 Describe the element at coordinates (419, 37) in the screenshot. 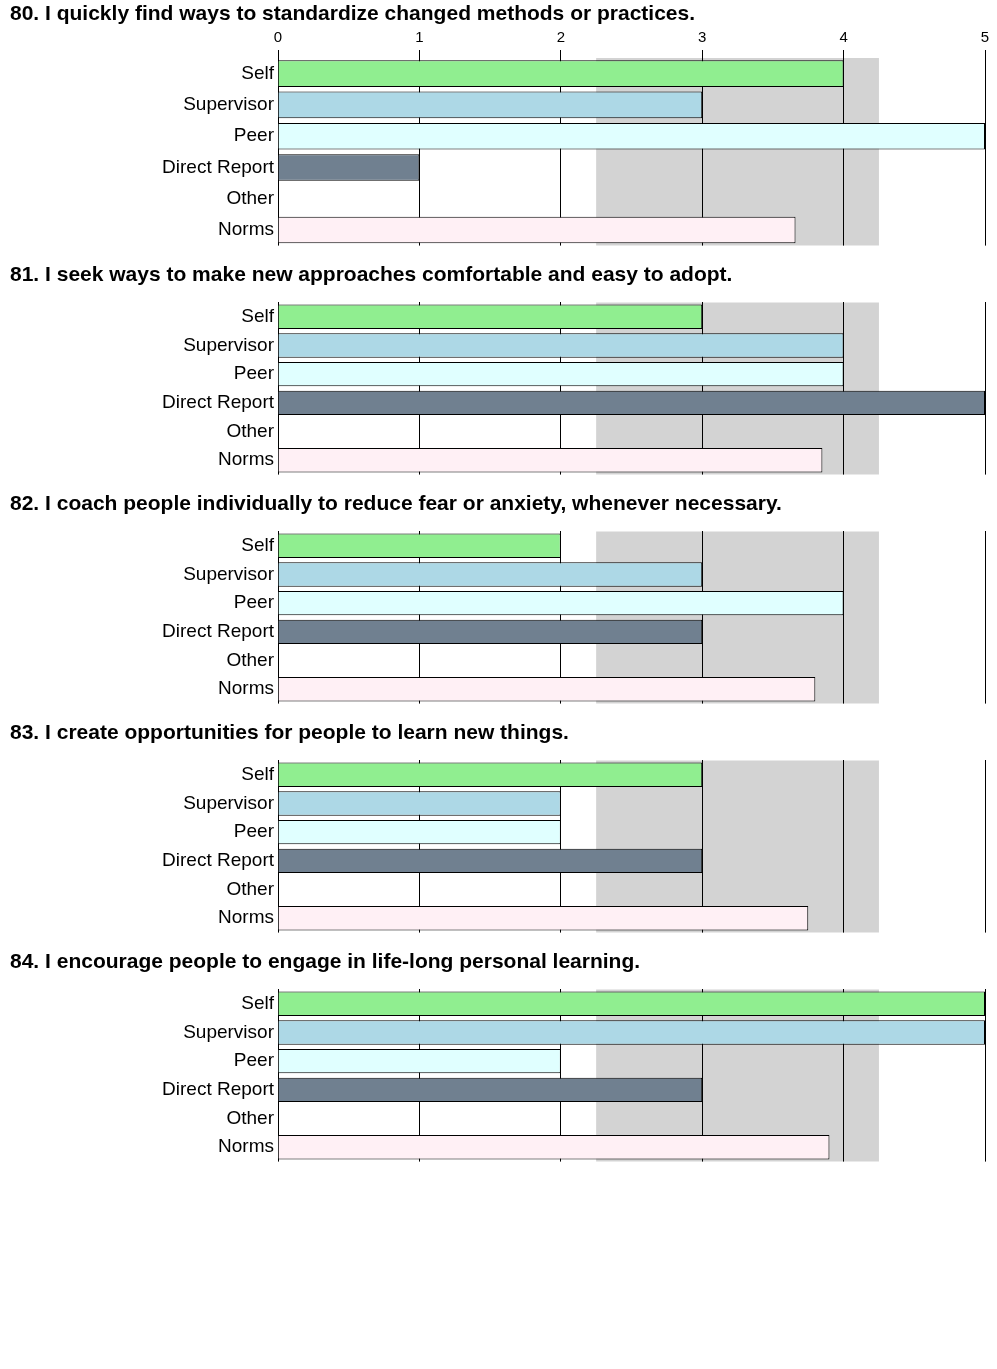

I see `x-tick-label: 1` at that location.